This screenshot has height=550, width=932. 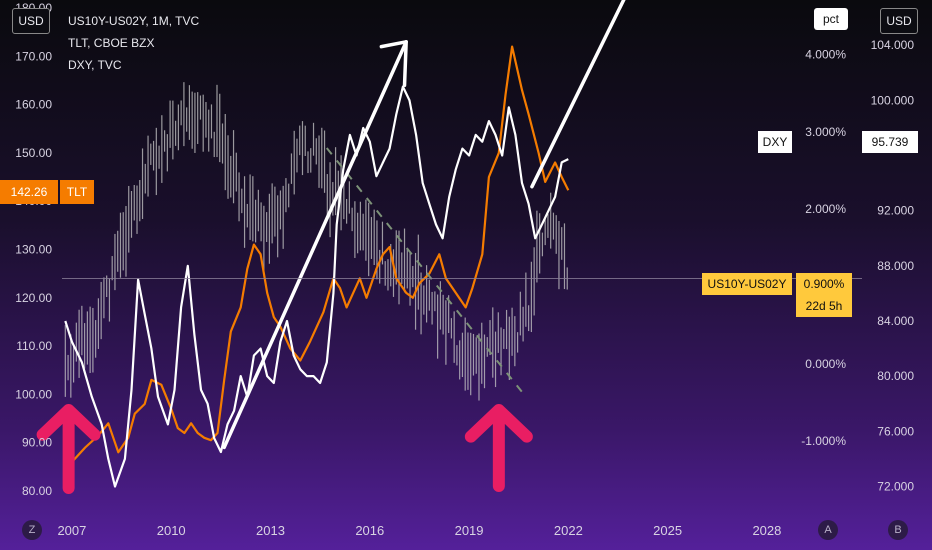 I want to click on percent-axis-tick-label: 0.000%, so click(x=825, y=364).